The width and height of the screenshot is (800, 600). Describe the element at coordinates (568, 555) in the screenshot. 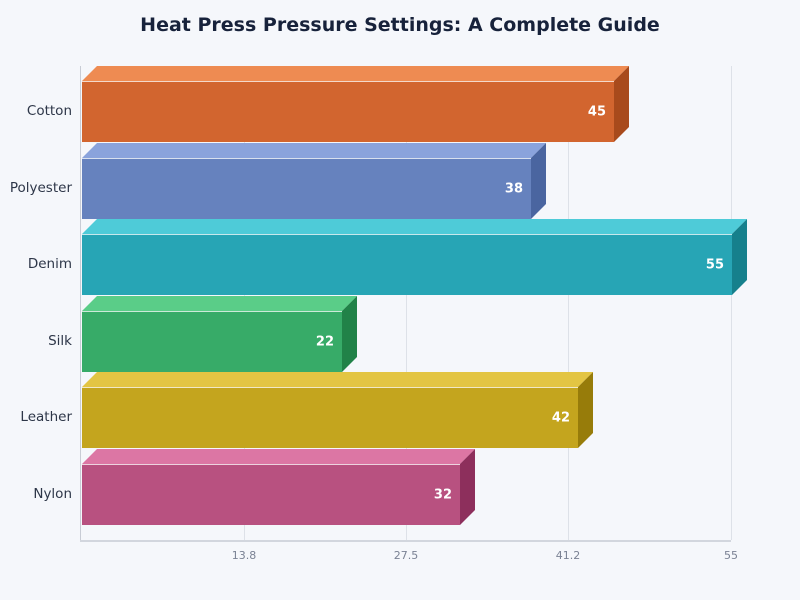

I see `x-tick-label: 41.2` at that location.